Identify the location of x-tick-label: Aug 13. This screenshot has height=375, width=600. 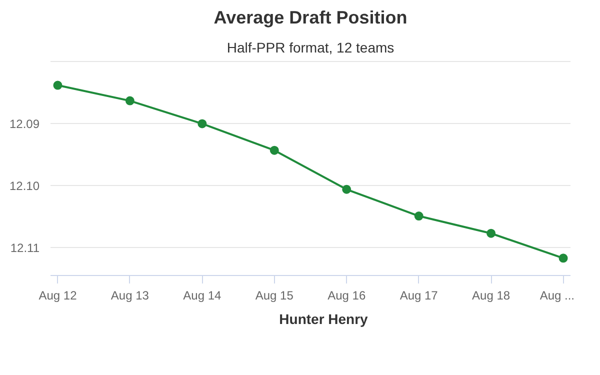
(130, 295).